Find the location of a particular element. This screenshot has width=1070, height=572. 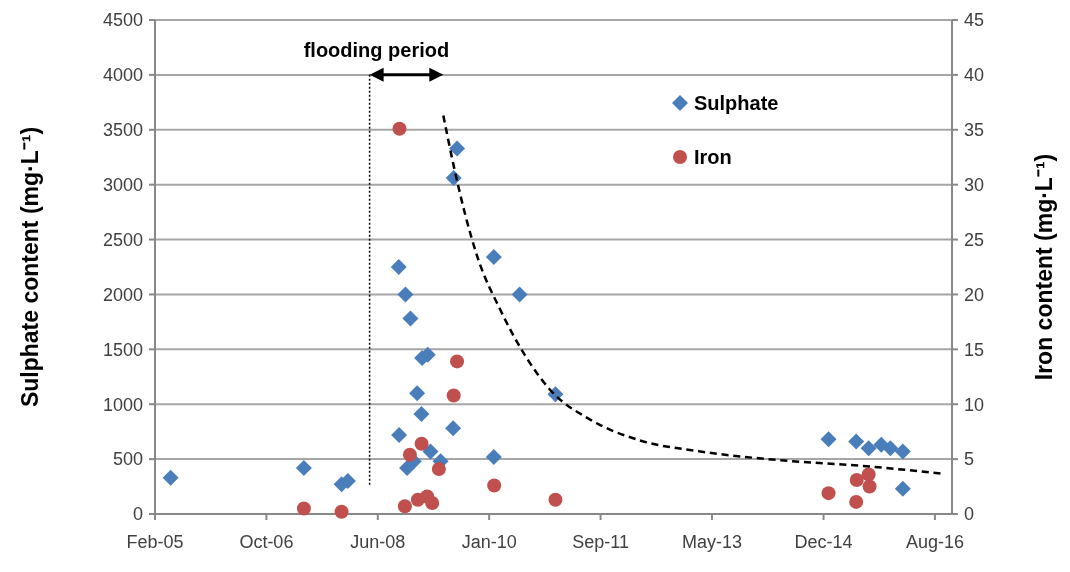

y-tick-label: 1000 is located at coordinates (122, 404).